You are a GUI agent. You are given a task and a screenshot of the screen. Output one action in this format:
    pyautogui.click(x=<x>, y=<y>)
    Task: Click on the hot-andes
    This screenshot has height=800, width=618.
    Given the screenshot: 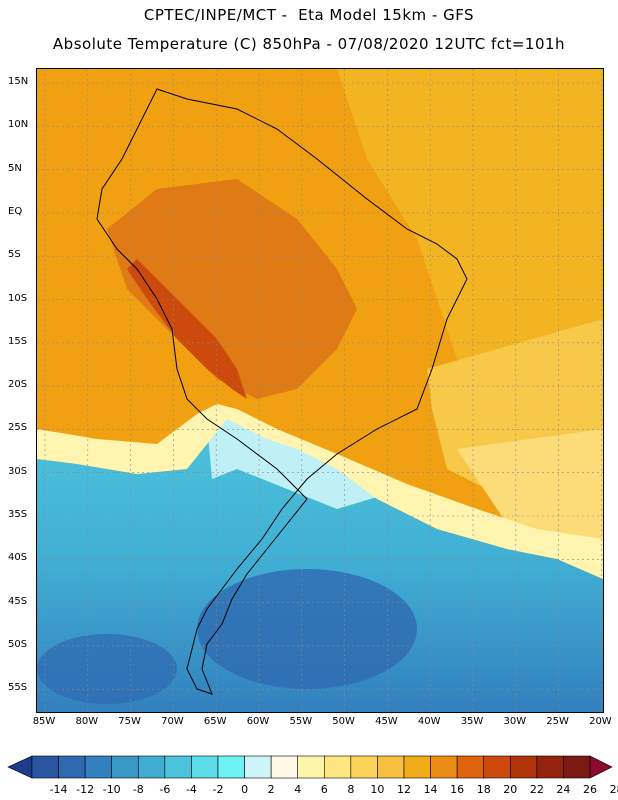 What is the action you would take?
    pyautogui.click(x=187, y=329)
    